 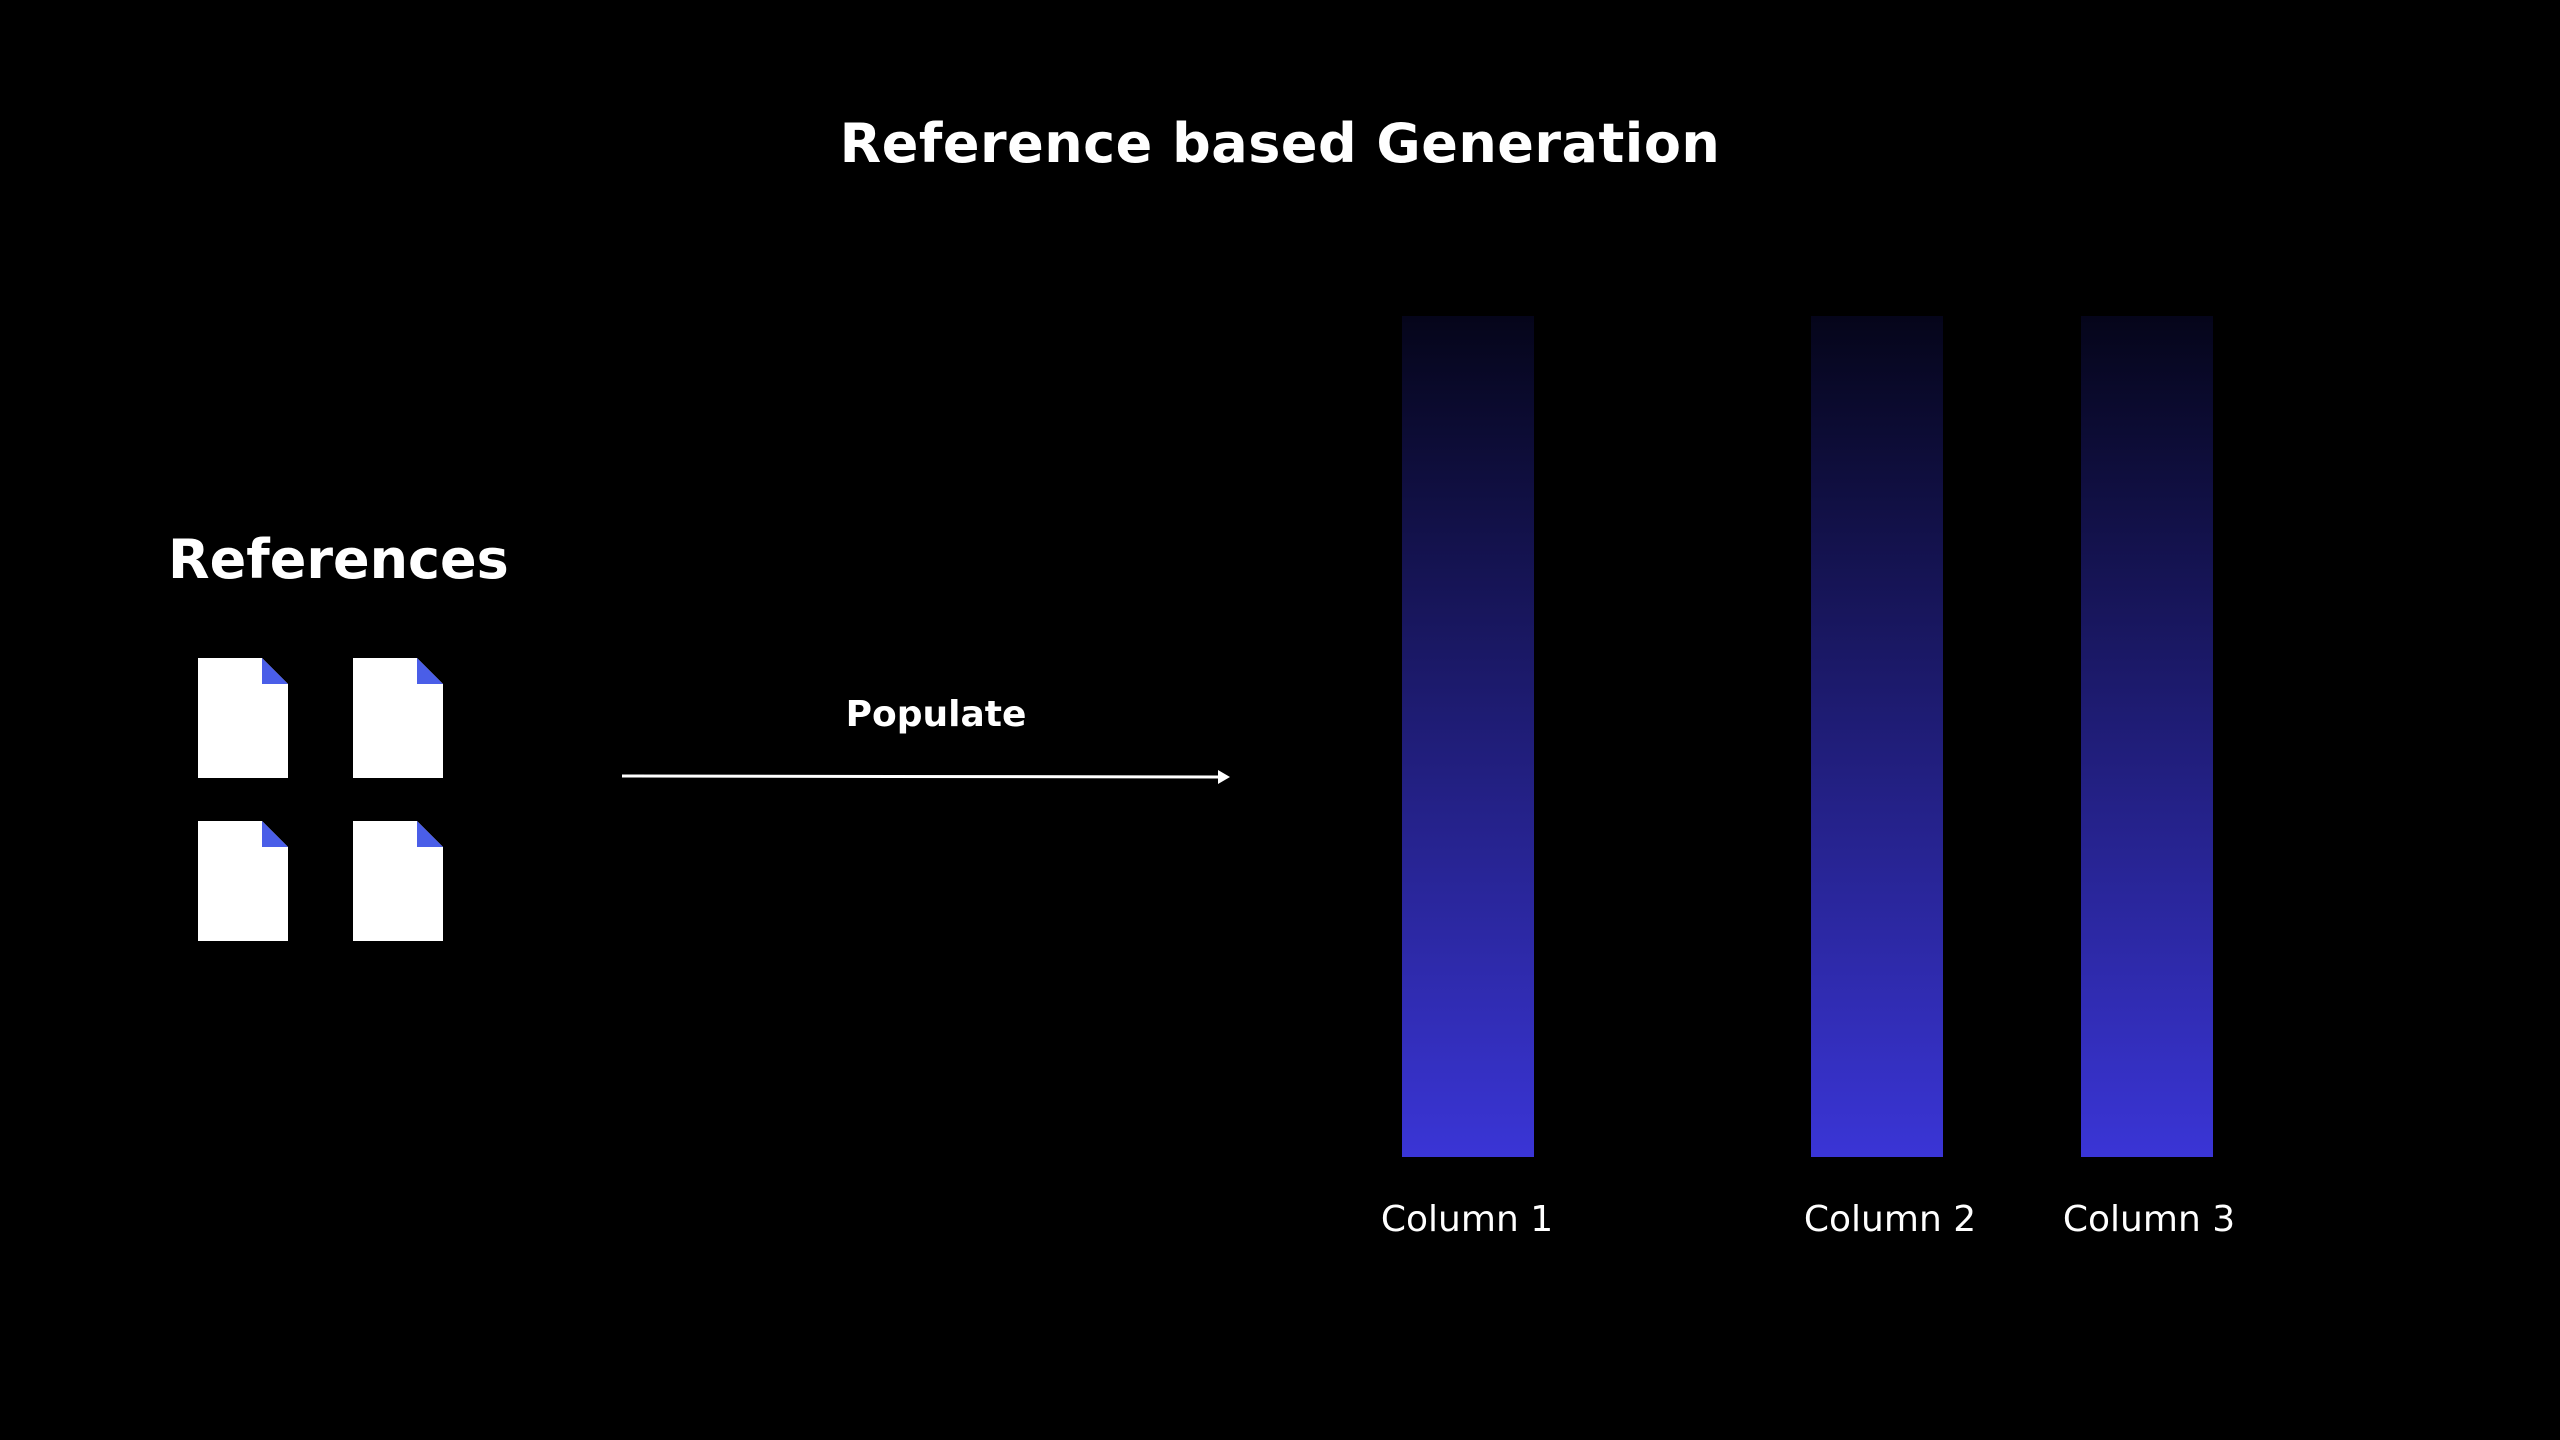 I want to click on populate-arrow, so click(x=926, y=778).